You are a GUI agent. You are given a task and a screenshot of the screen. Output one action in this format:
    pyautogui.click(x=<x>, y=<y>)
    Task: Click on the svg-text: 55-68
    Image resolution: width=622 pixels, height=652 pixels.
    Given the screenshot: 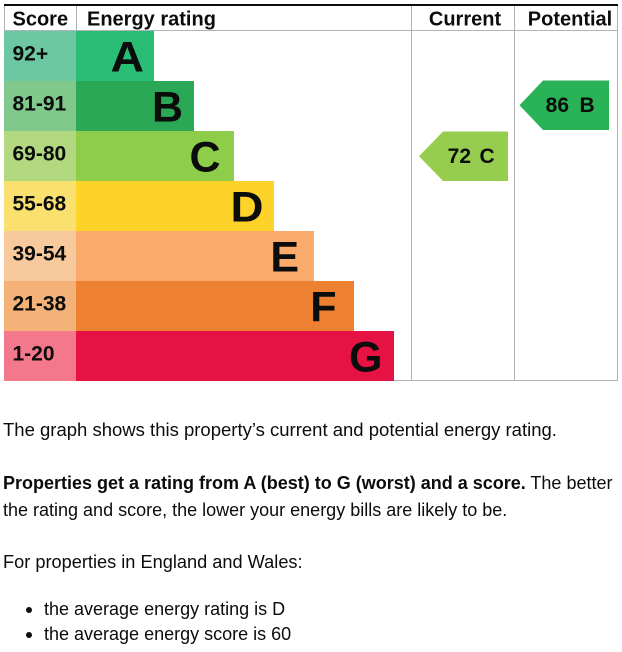 What is the action you would take?
    pyautogui.click(x=40, y=204)
    